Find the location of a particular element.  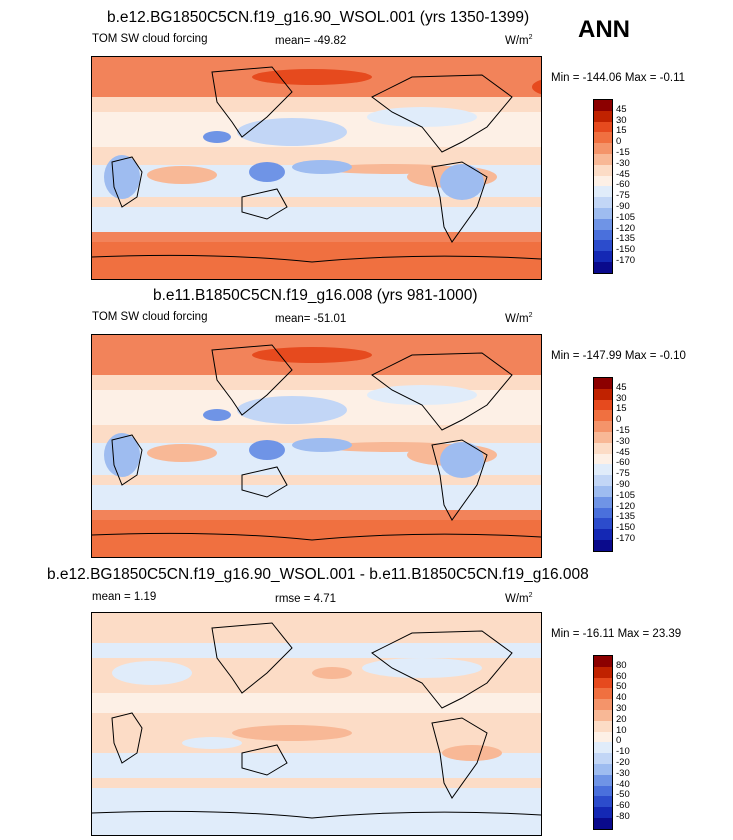

colorbar-tick-label: 60 is located at coordinates (621, 676).